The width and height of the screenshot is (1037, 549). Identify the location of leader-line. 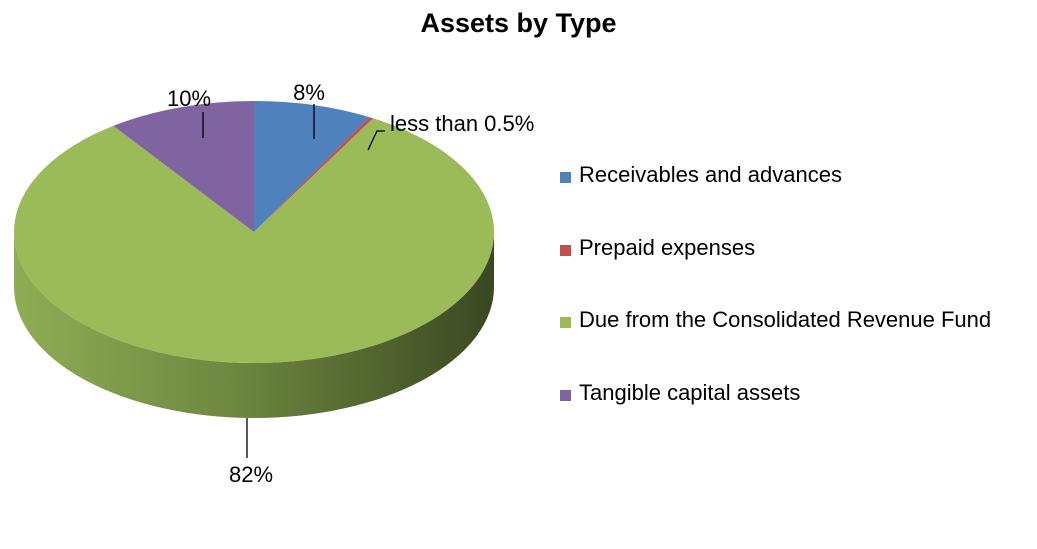
(376, 140).